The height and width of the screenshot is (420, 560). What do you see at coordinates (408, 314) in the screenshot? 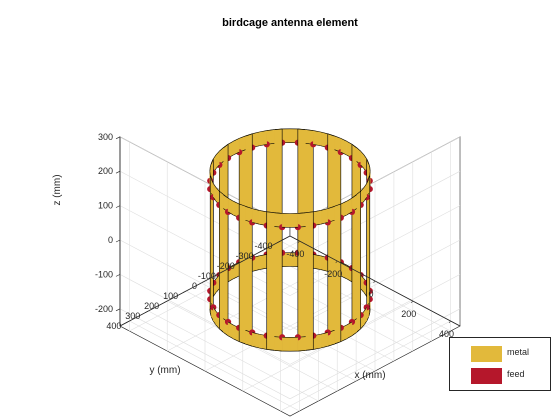
I see `x-tick-label: 200` at bounding box center [408, 314].